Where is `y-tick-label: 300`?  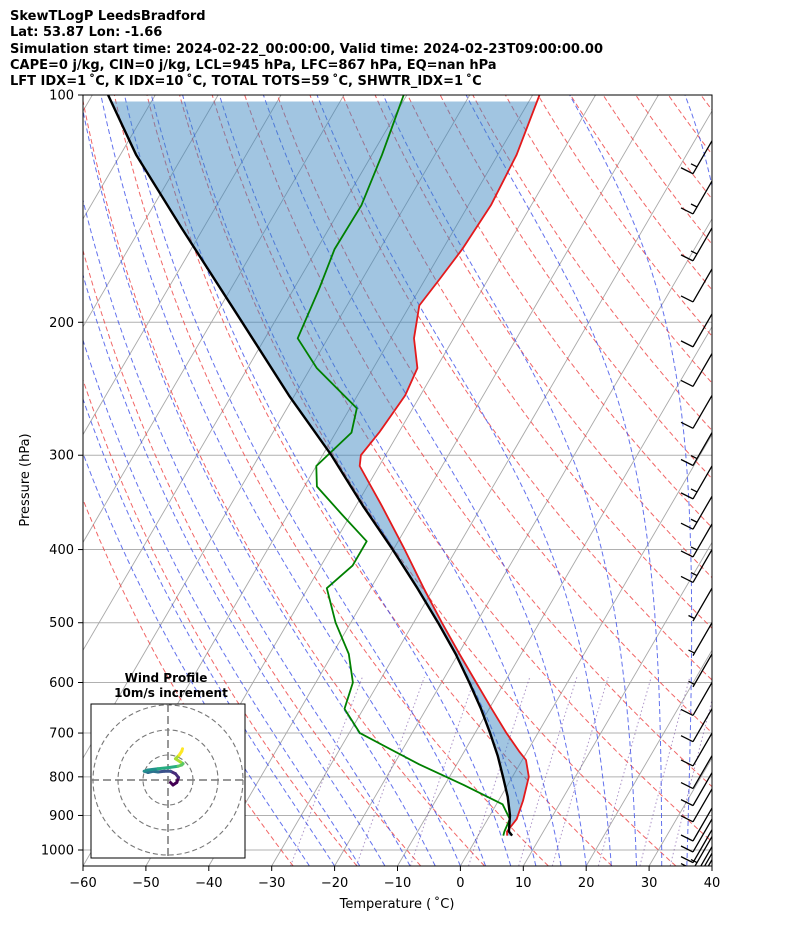
y-tick-label: 300 is located at coordinates (61, 456).